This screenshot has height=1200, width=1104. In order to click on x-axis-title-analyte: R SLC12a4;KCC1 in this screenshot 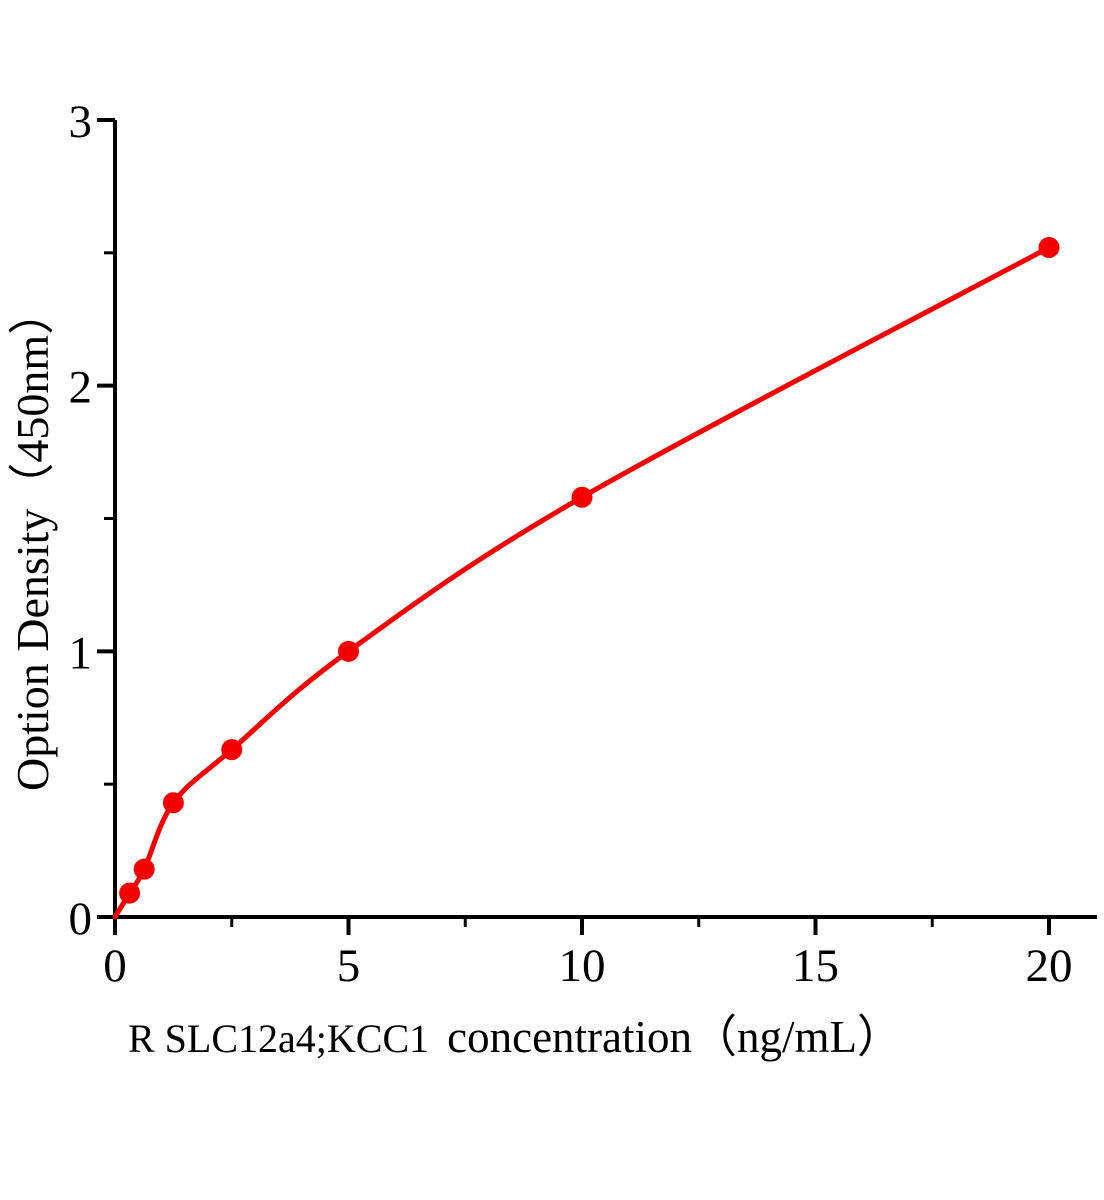, I will do `click(278, 1038)`.